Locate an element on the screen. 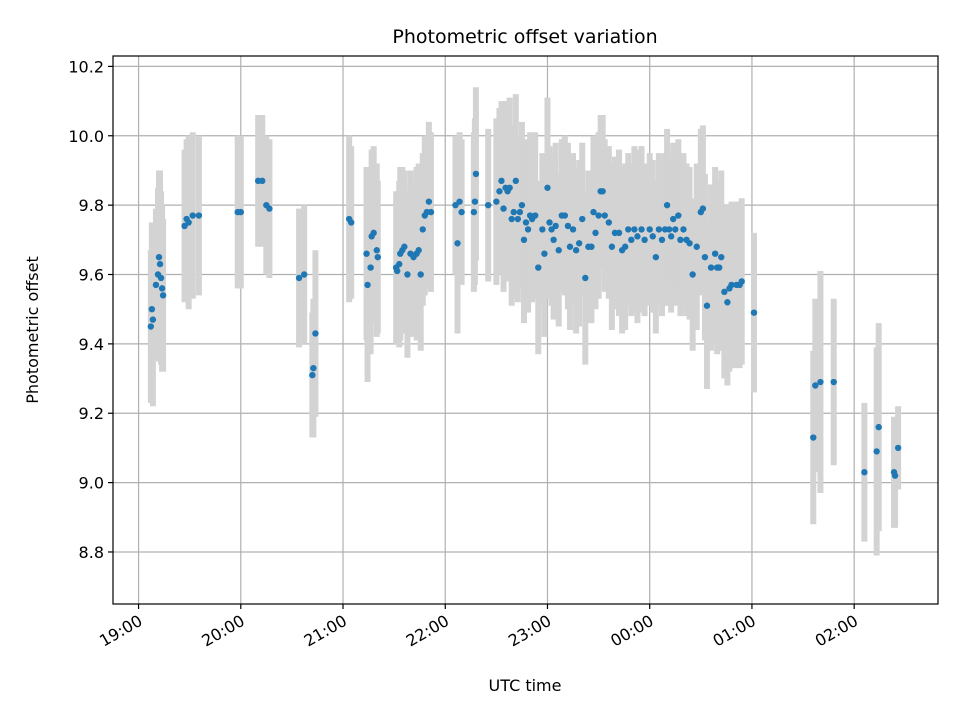  y-tick-label: 10.0 is located at coordinates (86, 136).